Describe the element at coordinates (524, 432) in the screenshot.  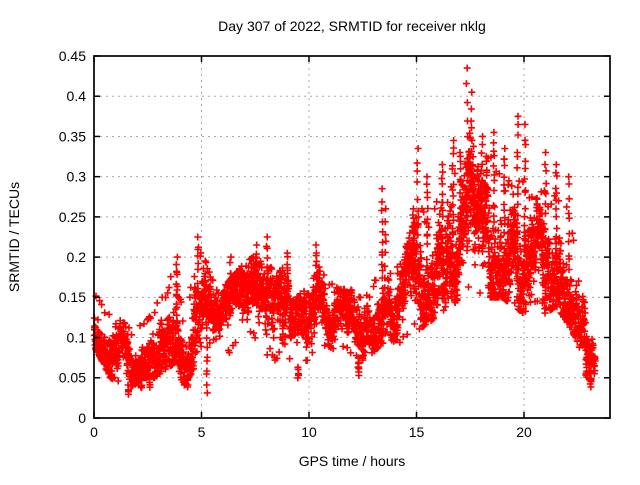
I see `x-tick-label: 20` at that location.